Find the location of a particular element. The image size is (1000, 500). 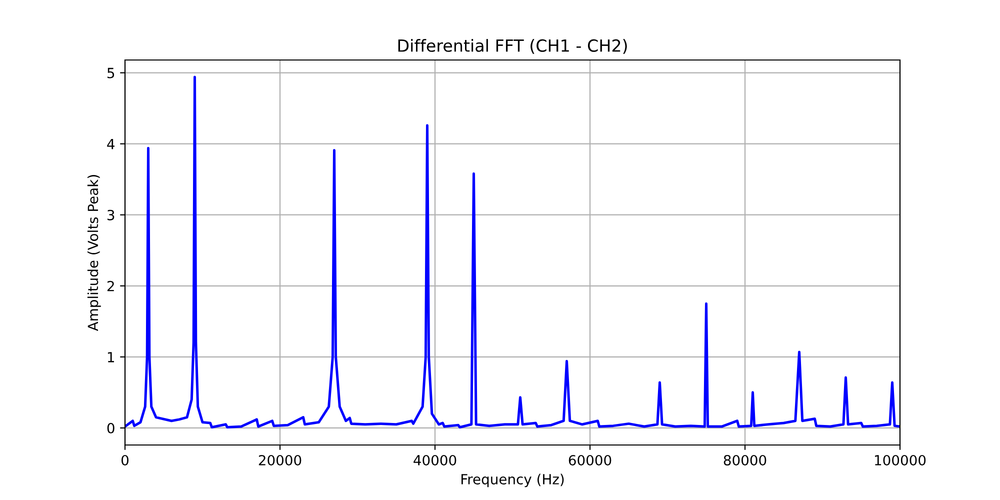

y-tick-label: 5 is located at coordinates (111, 73).